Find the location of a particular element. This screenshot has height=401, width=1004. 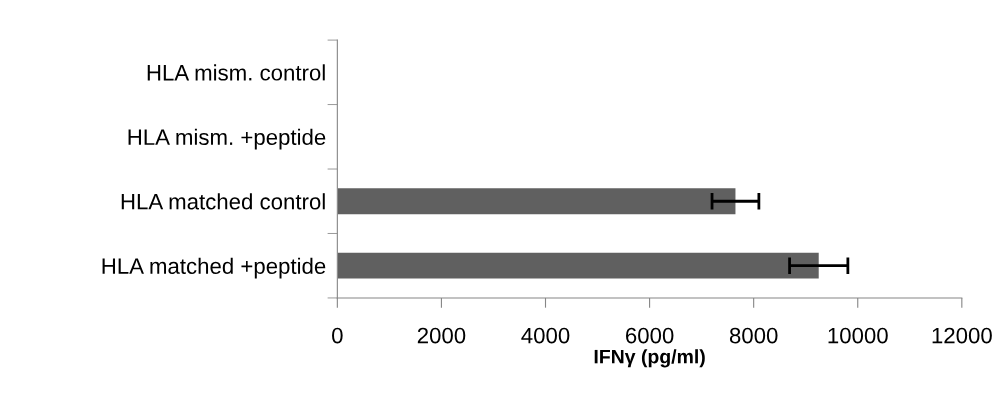

x-tick-label: 6000 is located at coordinates (650, 335).